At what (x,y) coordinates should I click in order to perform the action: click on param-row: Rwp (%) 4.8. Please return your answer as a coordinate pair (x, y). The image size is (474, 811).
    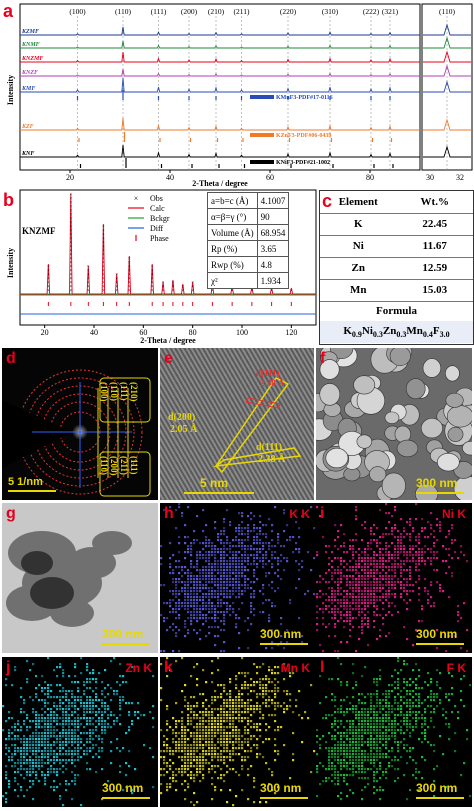
    Looking at the image, I should click on (248, 264).